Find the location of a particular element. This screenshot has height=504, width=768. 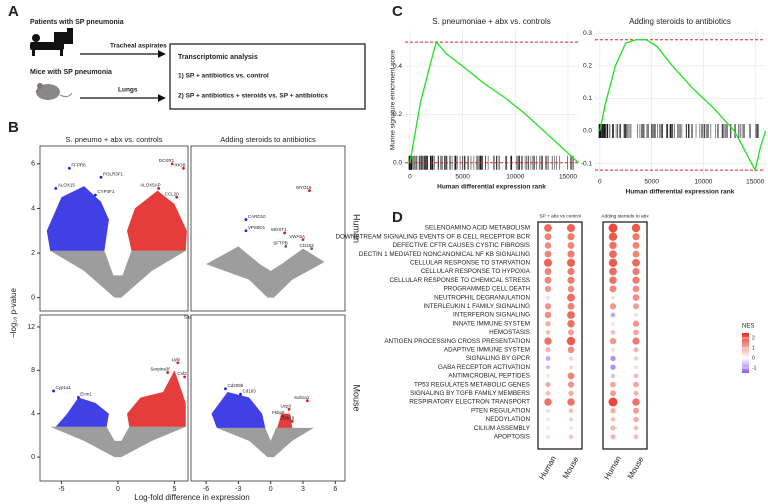

pathway-label: TP53 REGULATES METABOLIC GENES is located at coordinates (472, 384).